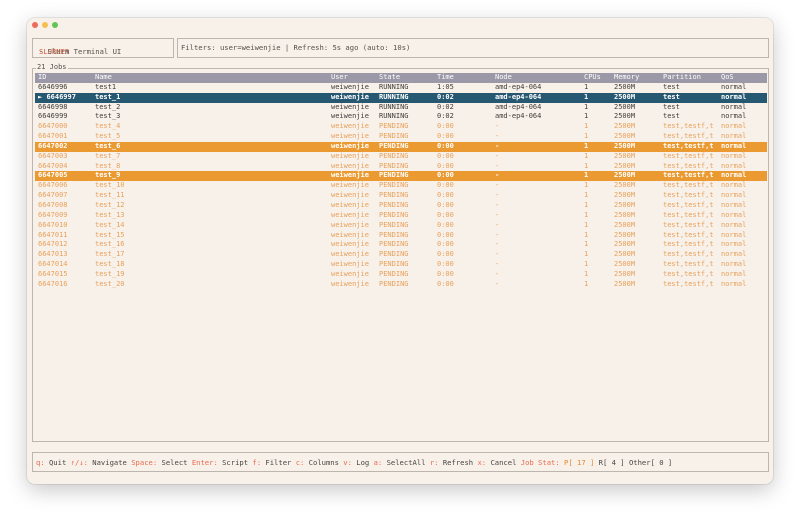  Describe the element at coordinates (65, 78) in the screenshot. I see `column-header-id: ID` at that location.